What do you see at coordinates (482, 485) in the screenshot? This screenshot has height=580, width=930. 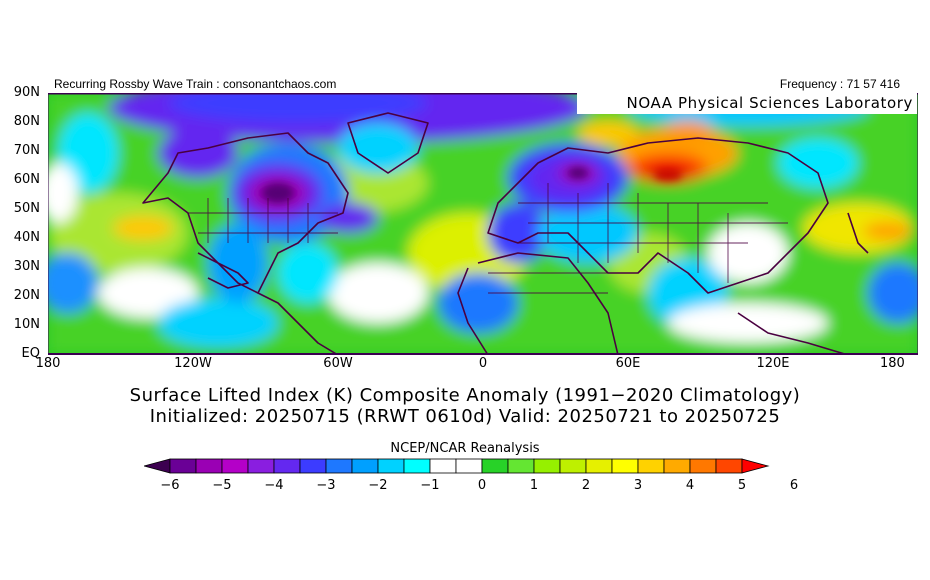 I see `colorbar-tick-label: 0` at bounding box center [482, 485].